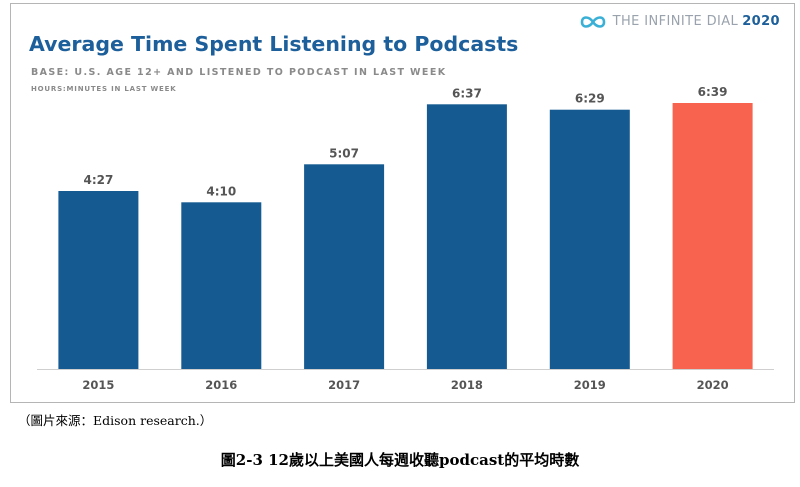 The height and width of the screenshot is (487, 800). I want to click on bar-2015, so click(98, 280).